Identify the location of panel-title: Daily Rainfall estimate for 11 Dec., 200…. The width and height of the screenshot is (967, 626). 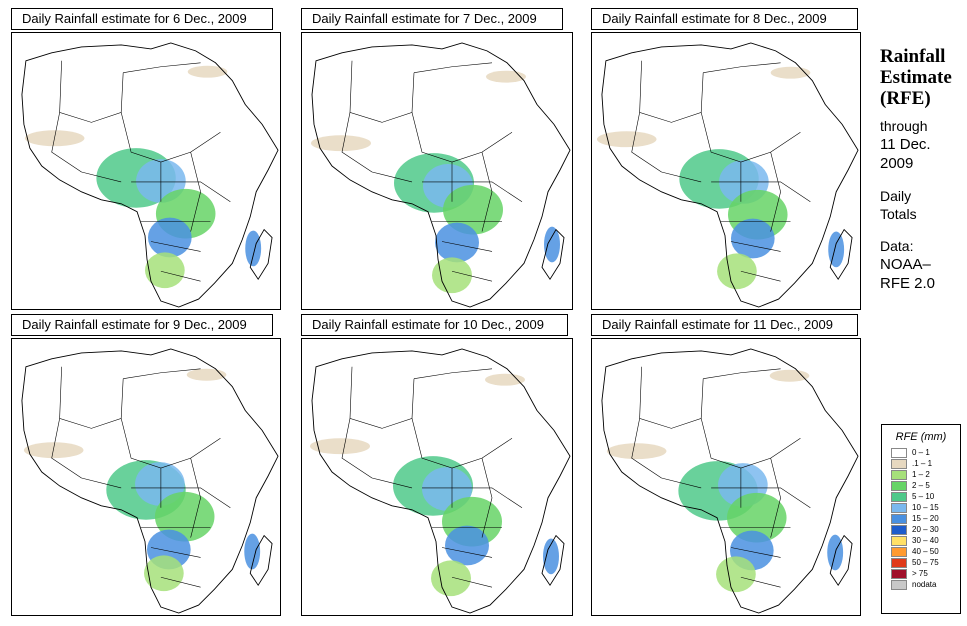
(724, 325).